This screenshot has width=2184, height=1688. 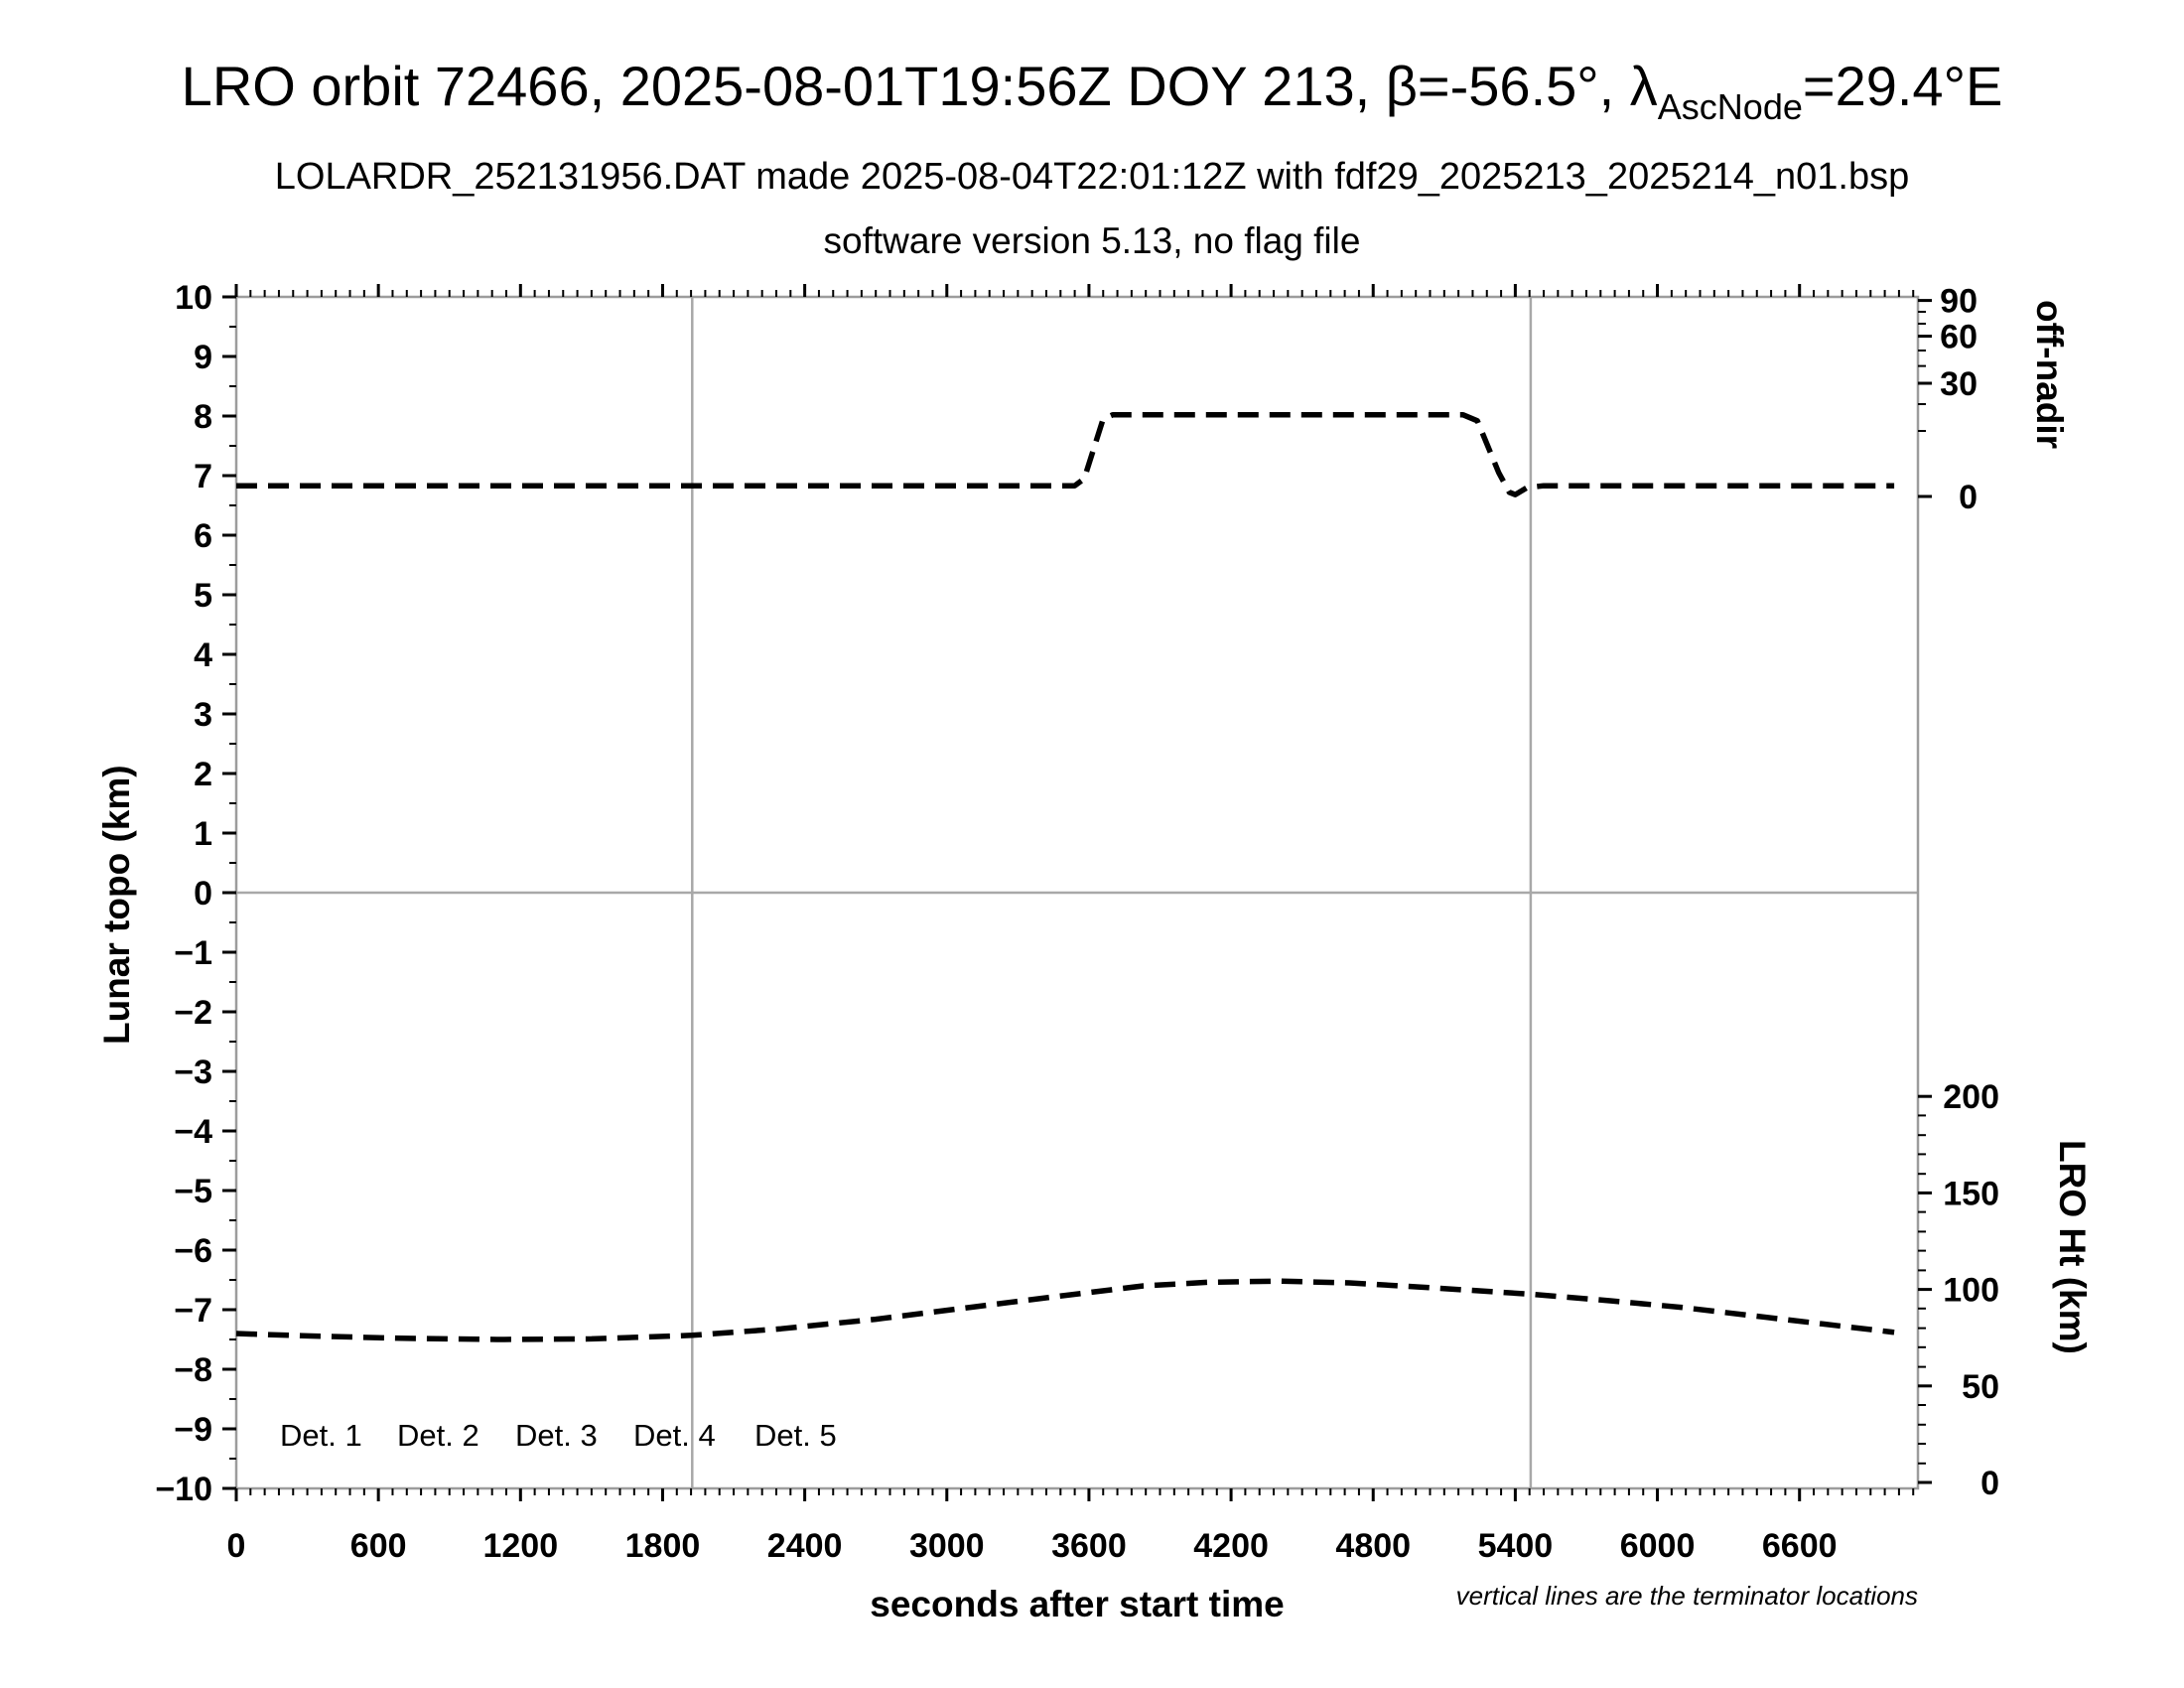 What do you see at coordinates (203, 774) in the screenshot?
I see `y-tick-label: 2` at bounding box center [203, 774].